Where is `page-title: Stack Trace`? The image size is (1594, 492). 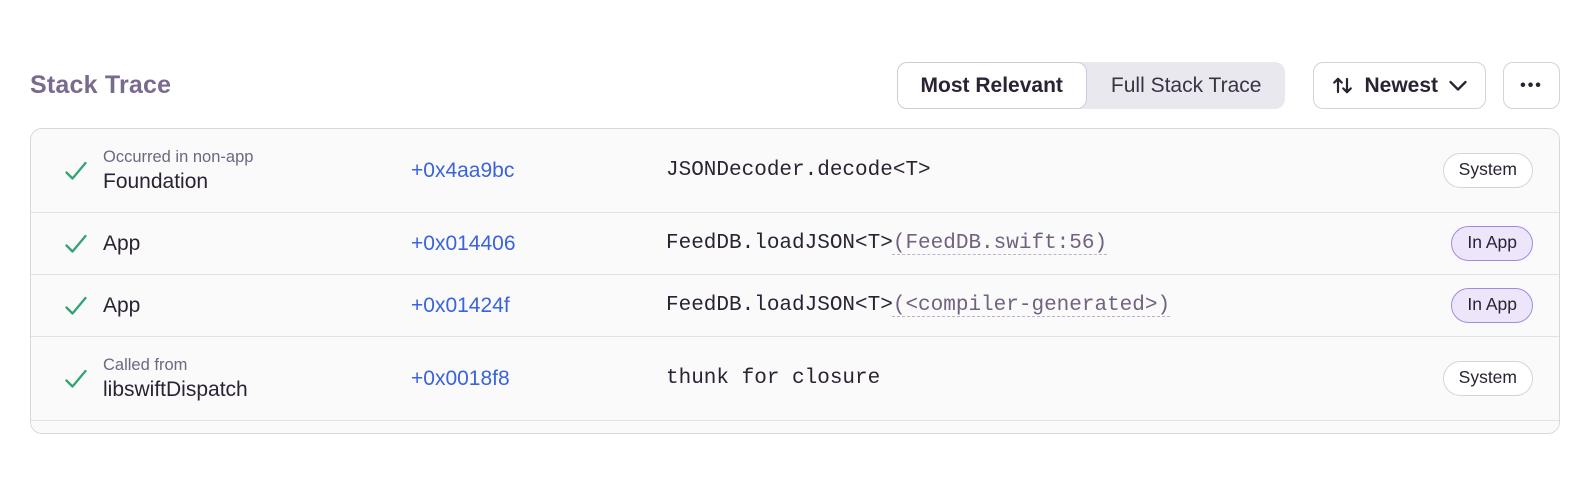 page-title: Stack Trace is located at coordinates (101, 85).